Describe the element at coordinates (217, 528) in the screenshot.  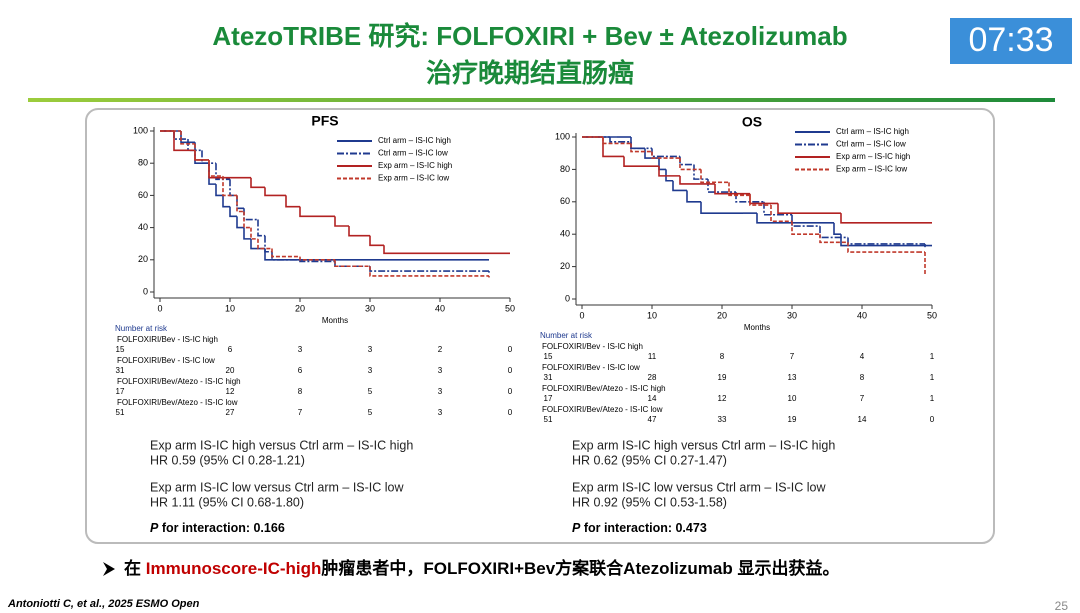
I see `interaction: P for interaction: 0.166` at that location.